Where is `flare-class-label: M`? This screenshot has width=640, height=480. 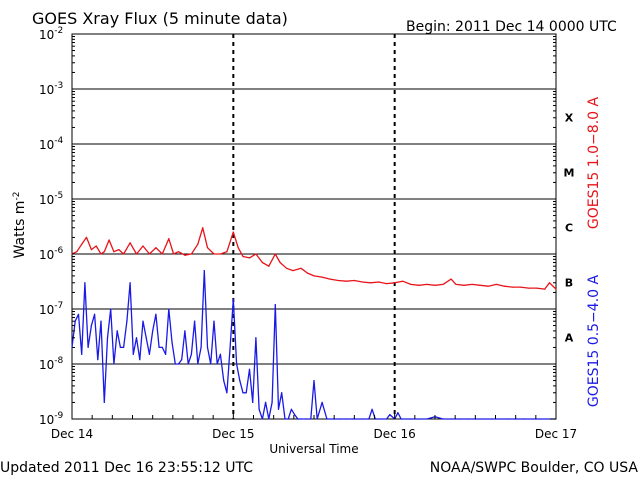 flare-class-label: M is located at coordinates (569, 173).